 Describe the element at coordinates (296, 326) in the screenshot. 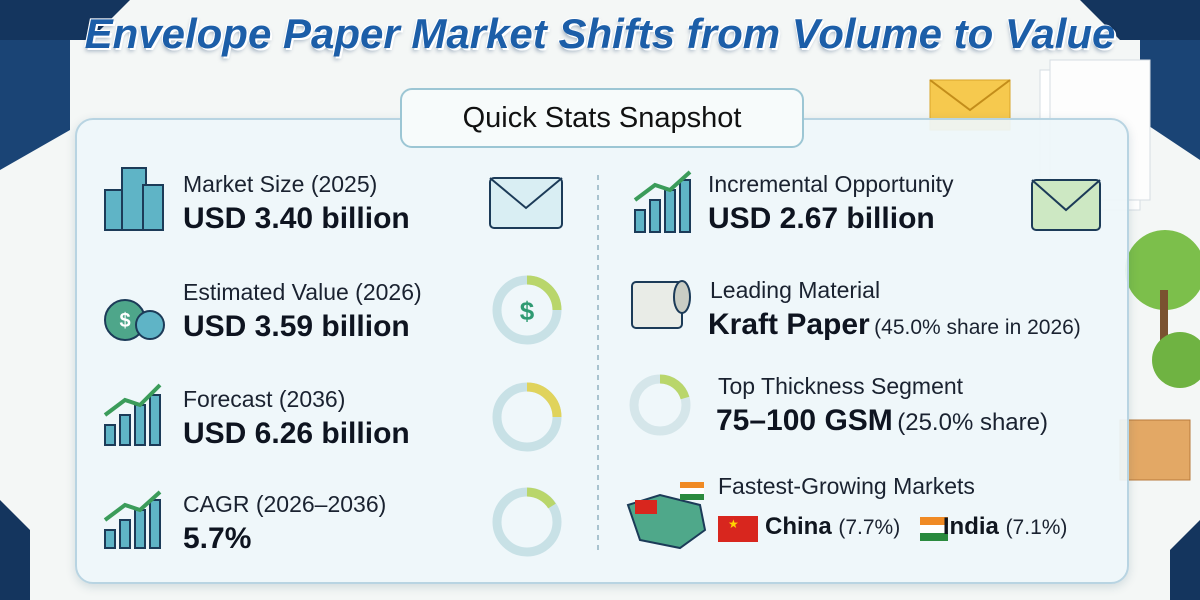

I see `stat-value: USD 3.59 billion` at that location.